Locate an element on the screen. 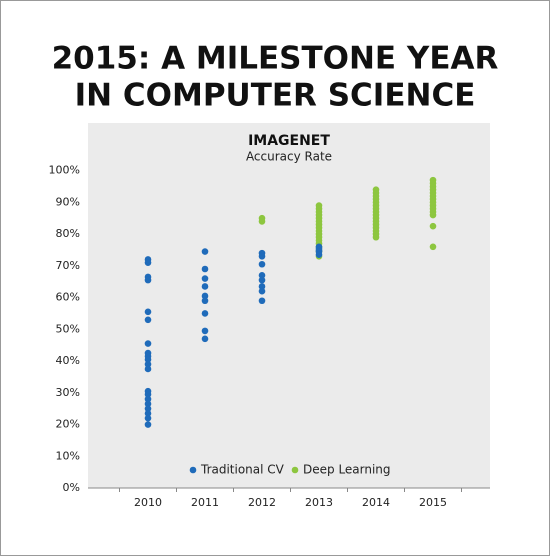 This screenshot has height=560, width=550. legend-label: Traditional CV is located at coordinates (242, 470).